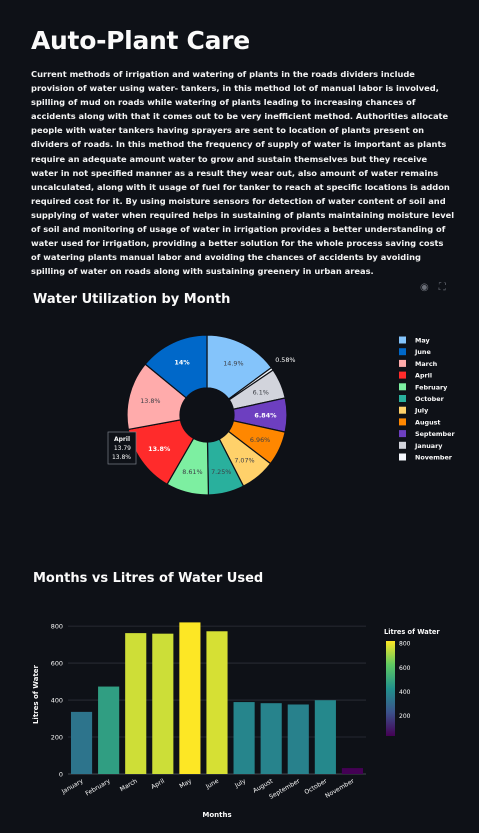 Image resolution: width=479 pixels, height=833 pixels. What do you see at coordinates (261, 392) in the screenshot?
I see `pie-label-january: 6.1%` at bounding box center [261, 392].